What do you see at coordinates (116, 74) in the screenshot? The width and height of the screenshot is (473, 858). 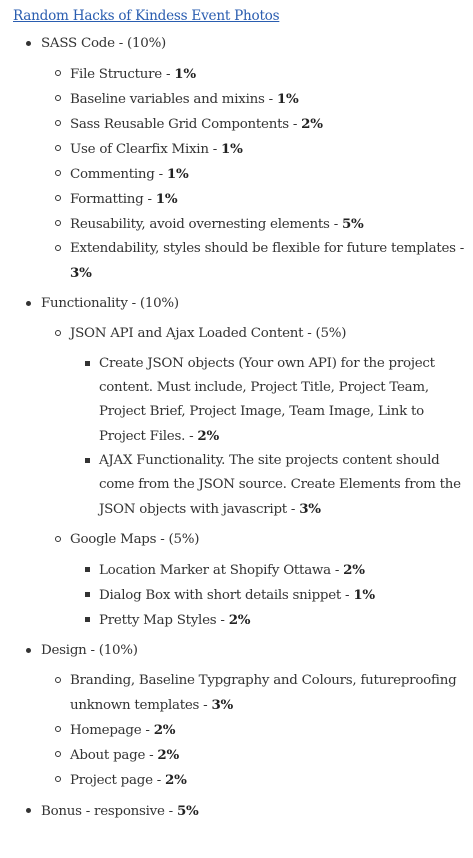 I see `item-text: File Structure` at bounding box center [116, 74].